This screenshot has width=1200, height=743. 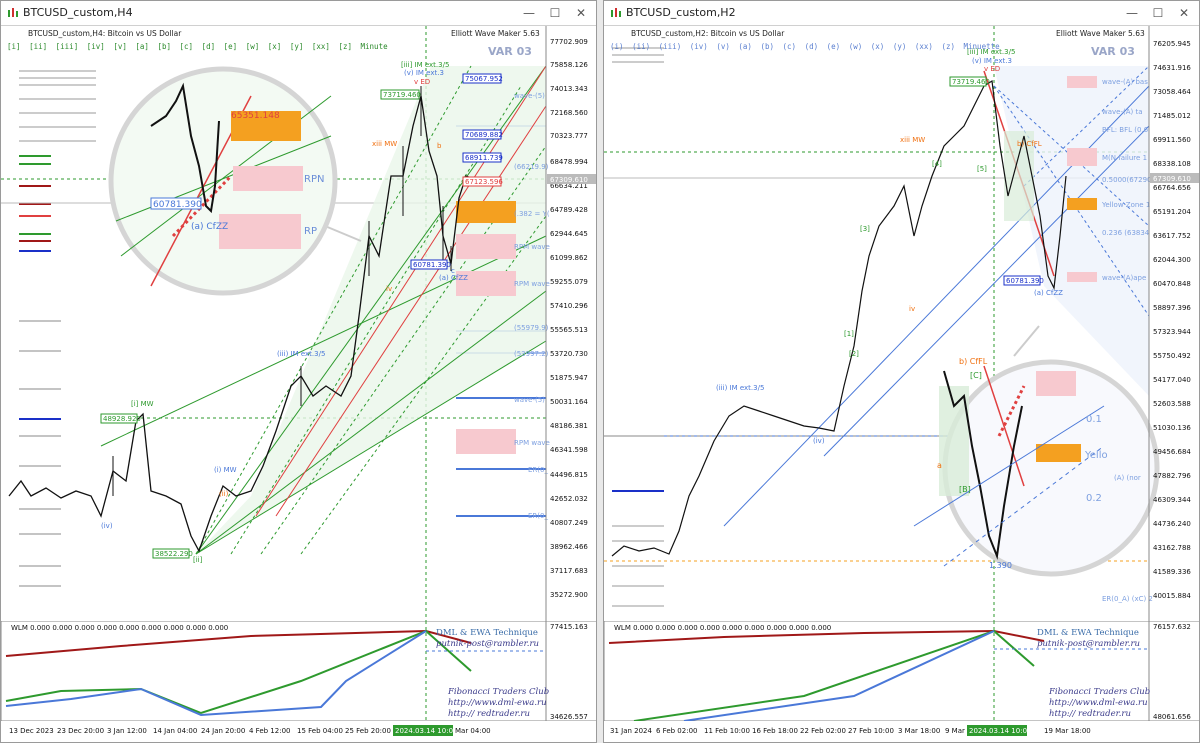 What do you see at coordinates (252, 46) in the screenshot?
I see `tf-button: [w]` at bounding box center [252, 46].